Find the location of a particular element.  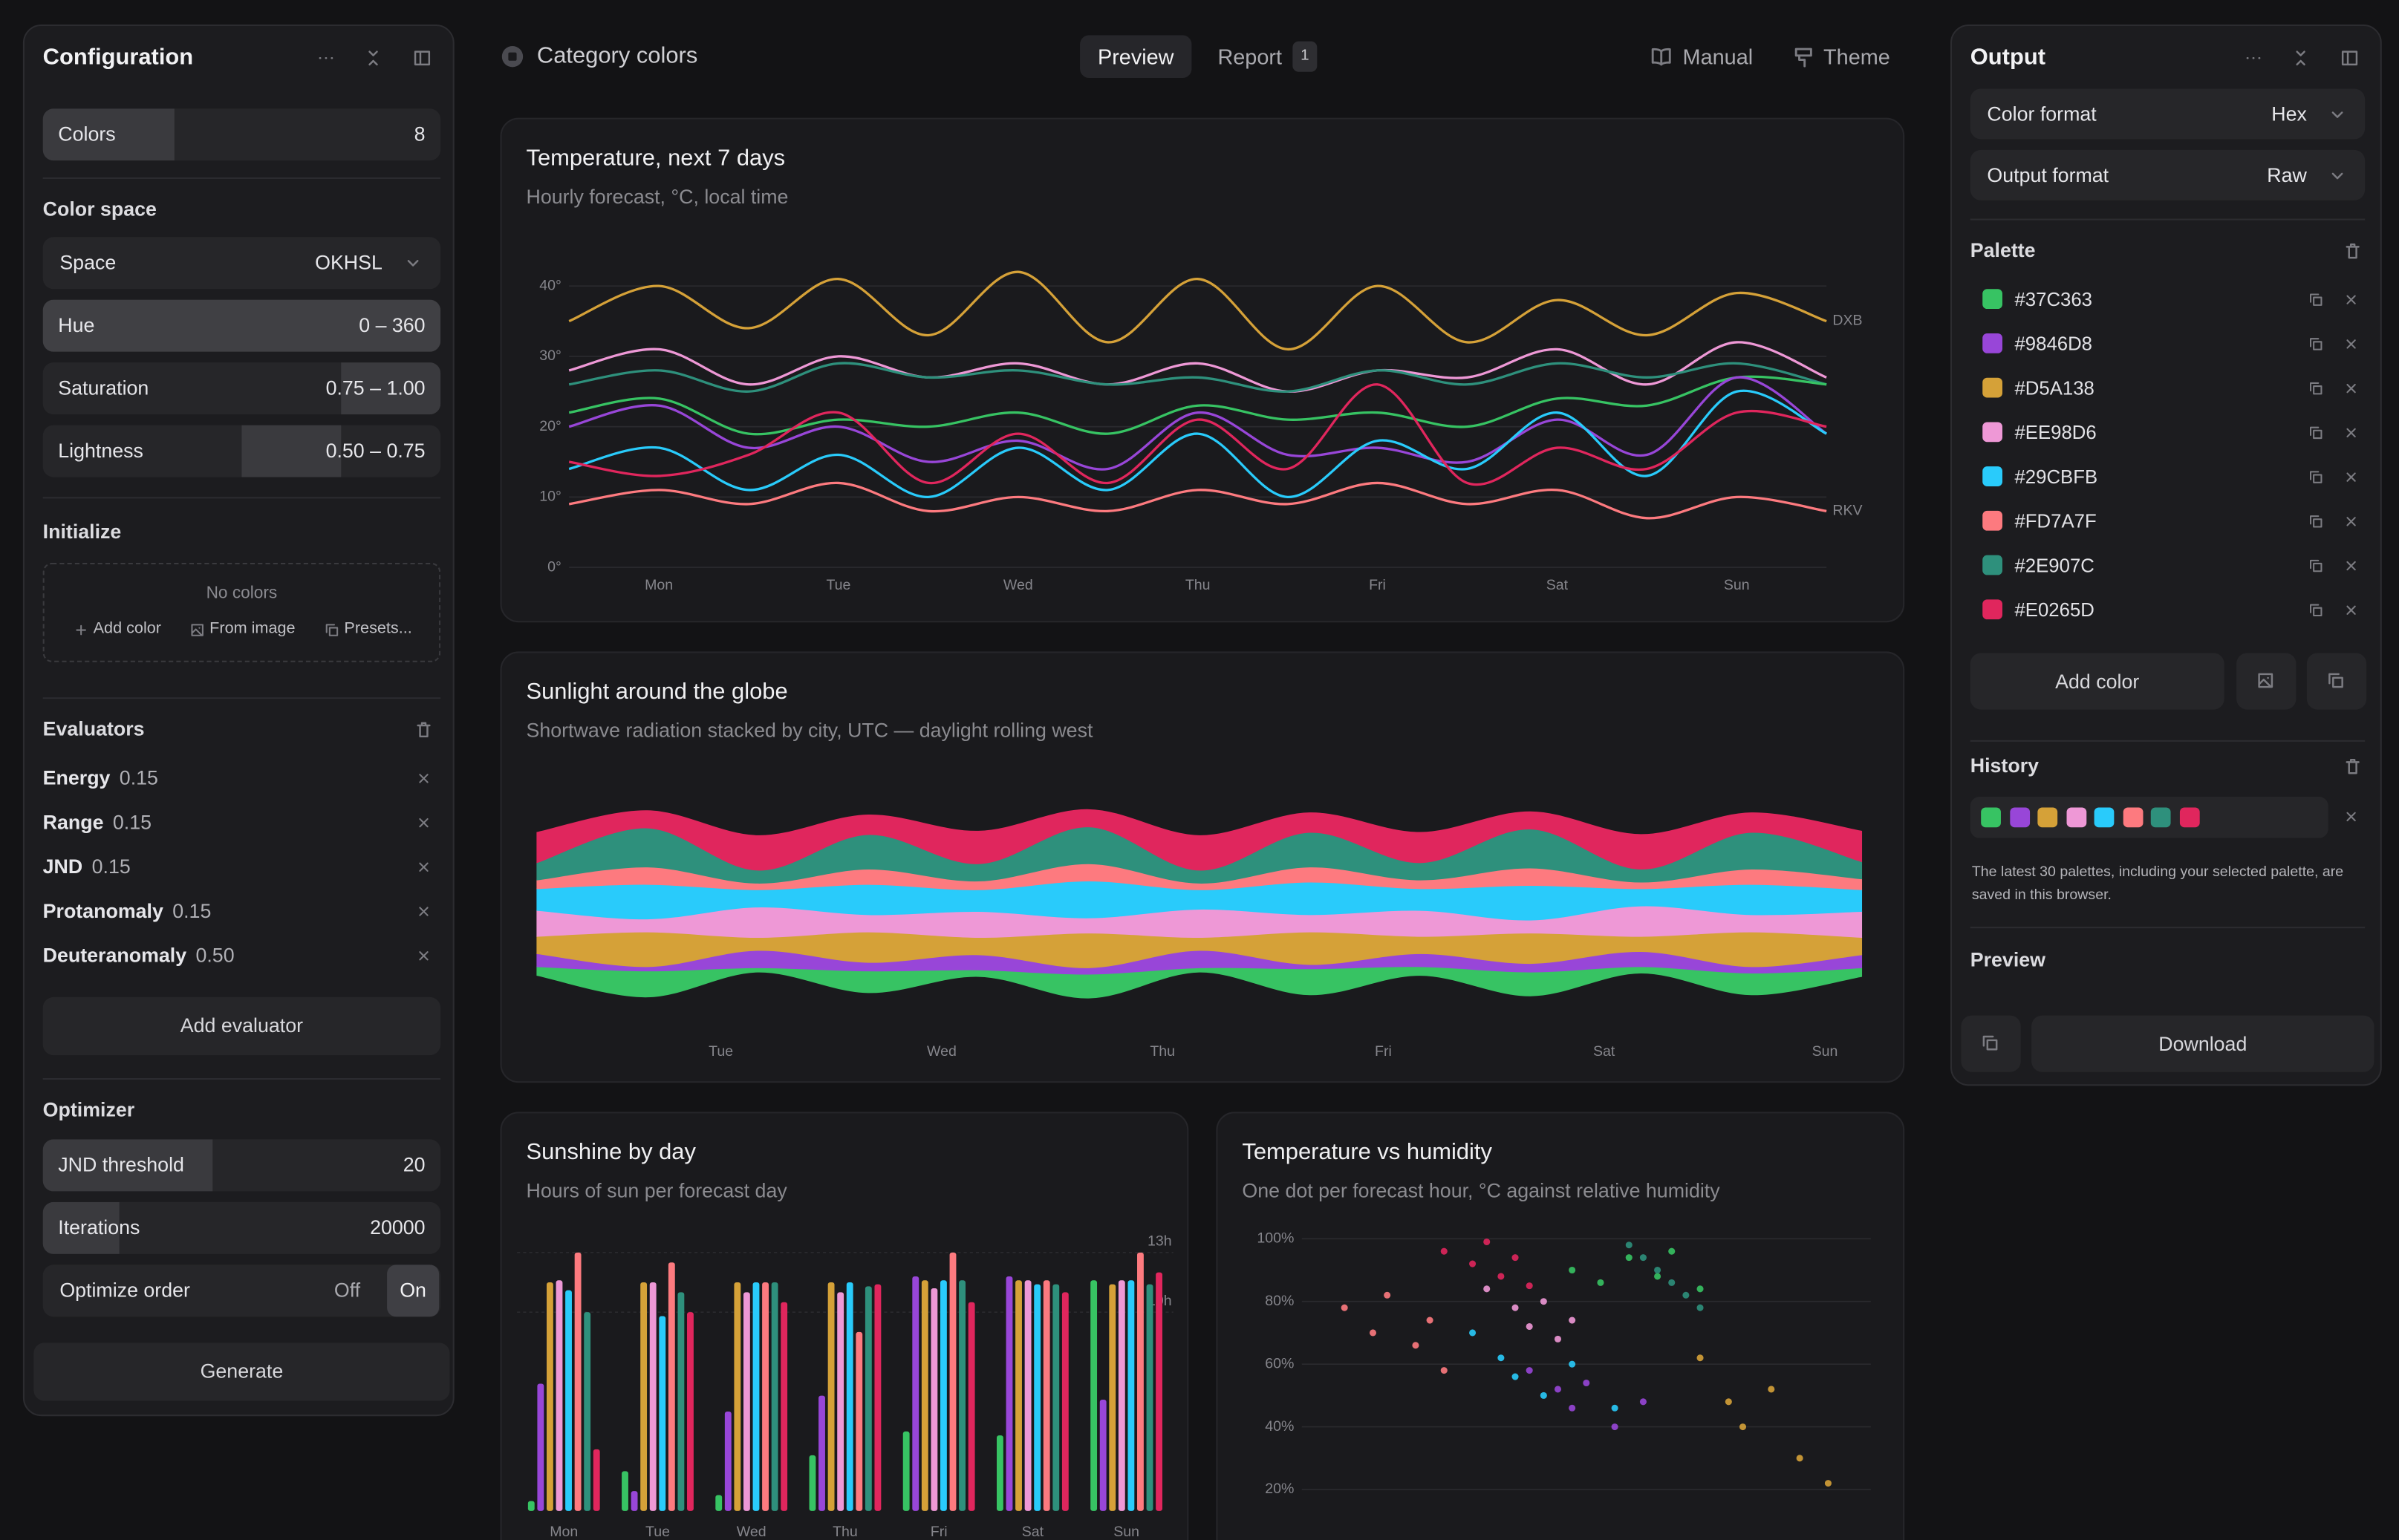

y-tick-label: 20% is located at coordinates (1280, 1489).